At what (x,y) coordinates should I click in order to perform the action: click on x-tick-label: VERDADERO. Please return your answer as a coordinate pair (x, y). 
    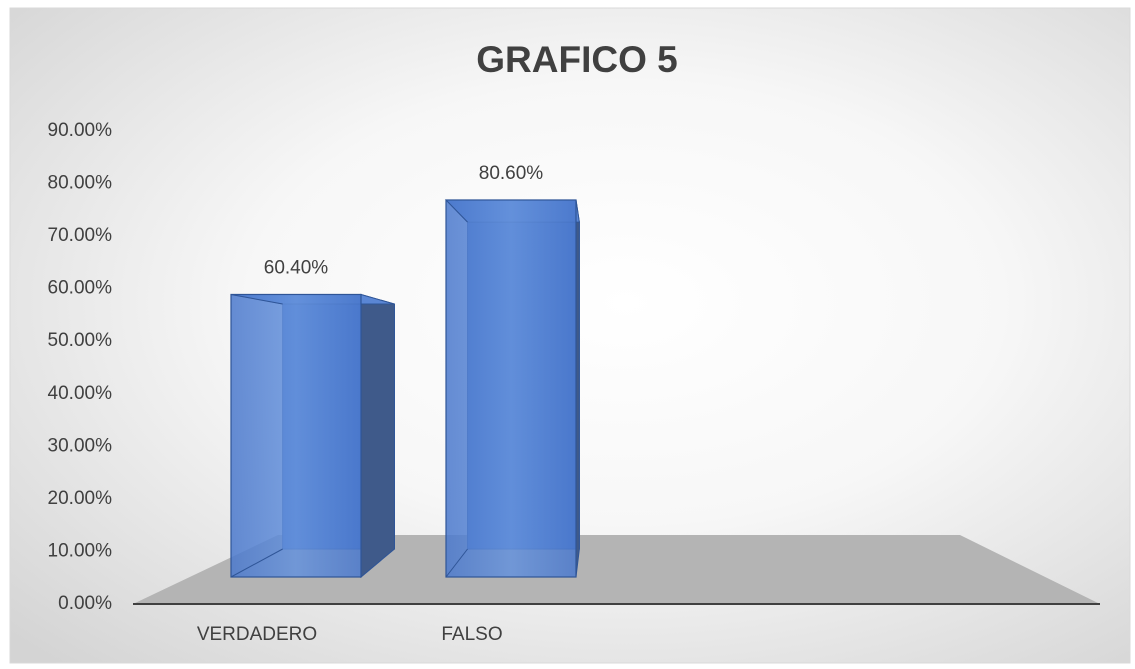
    Looking at the image, I should click on (257, 634).